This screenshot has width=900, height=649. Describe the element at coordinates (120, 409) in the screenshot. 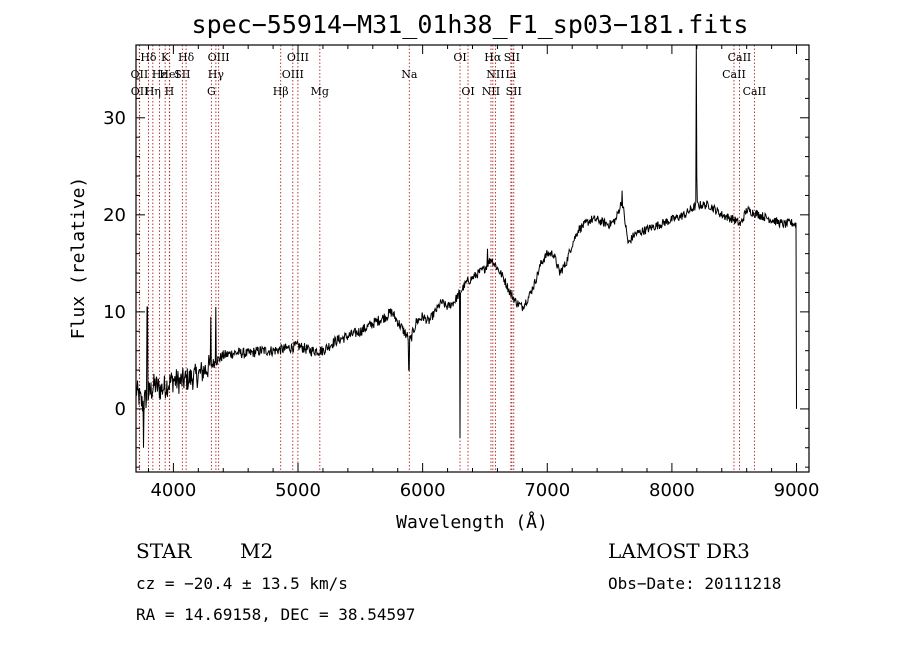

I see `y-tick-label: 0` at that location.